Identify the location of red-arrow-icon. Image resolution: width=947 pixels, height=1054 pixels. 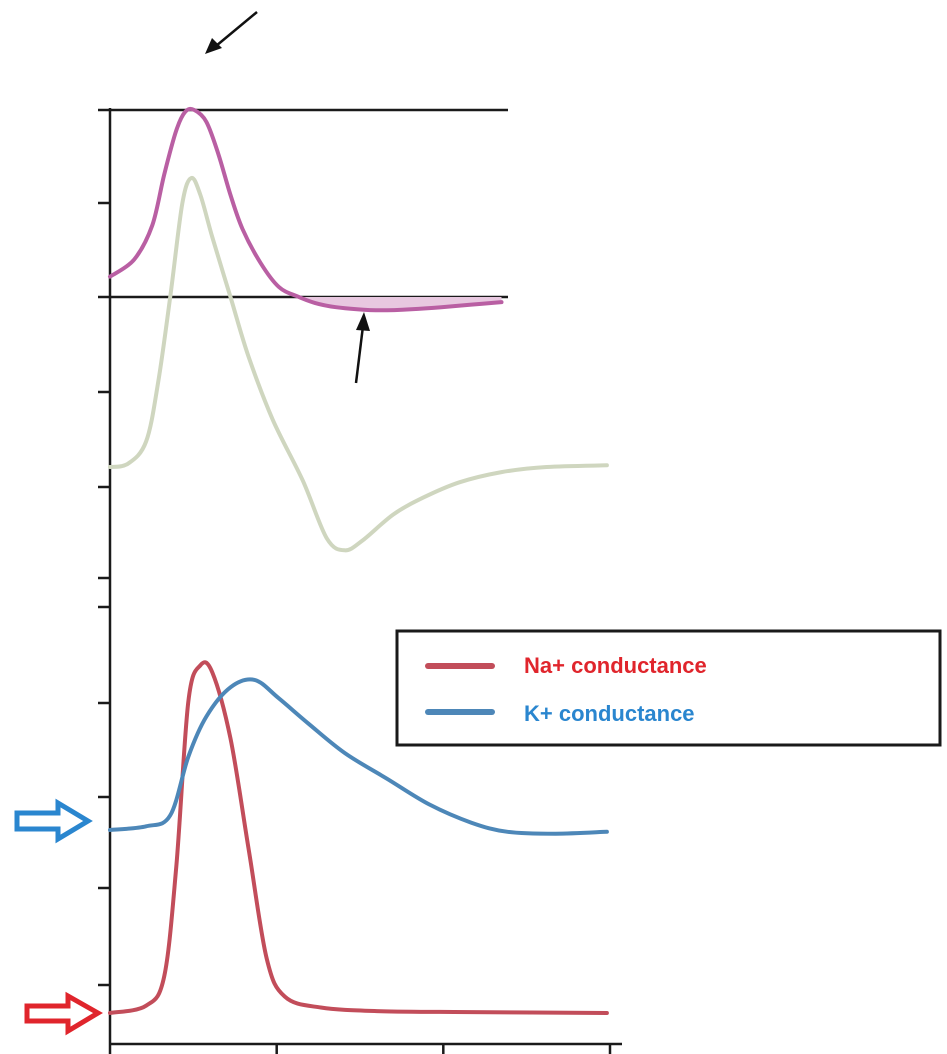
(63, 1013).